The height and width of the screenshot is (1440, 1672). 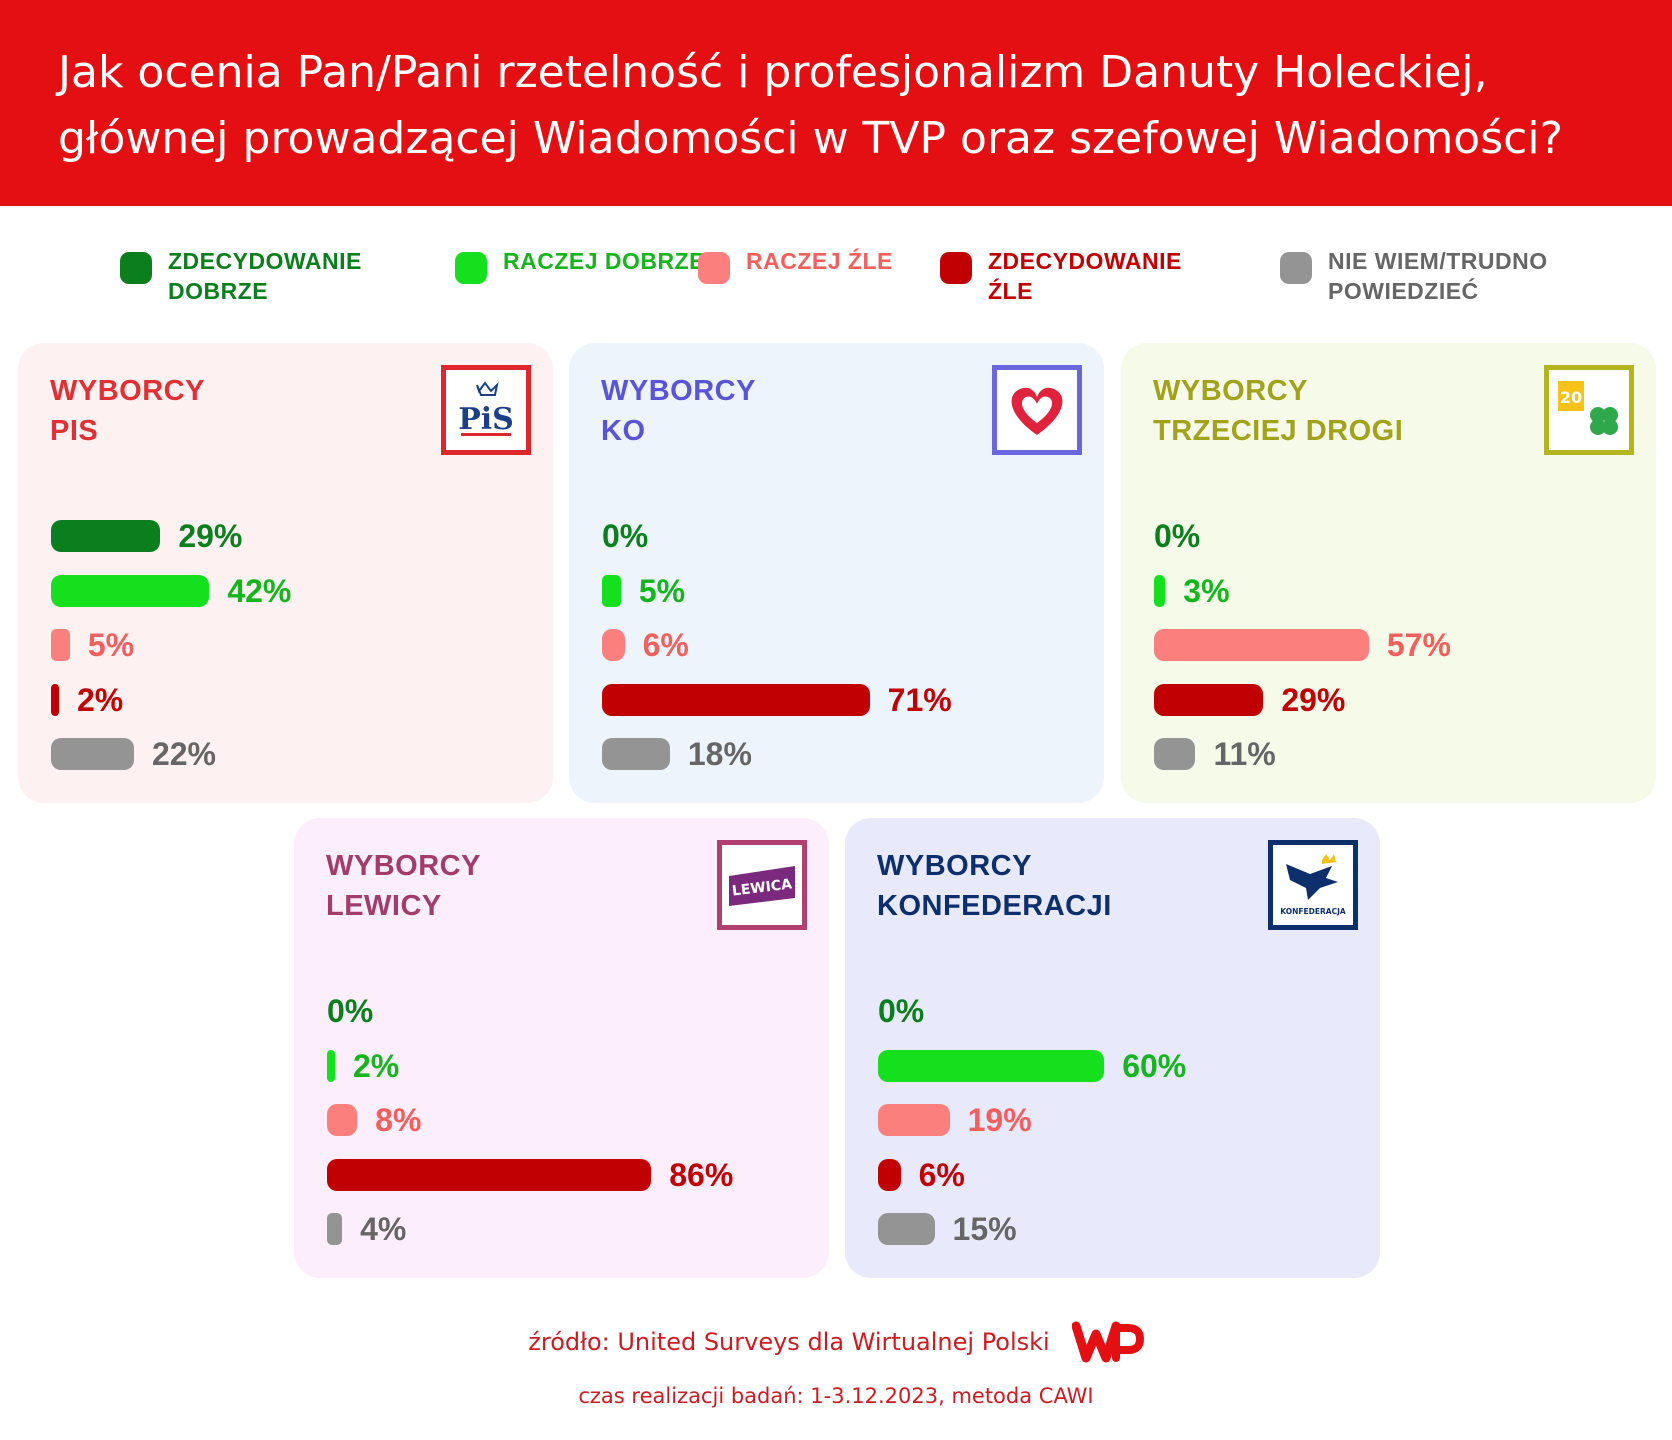 I want to click on wp-logo-icon, so click(x=1107, y=1342).